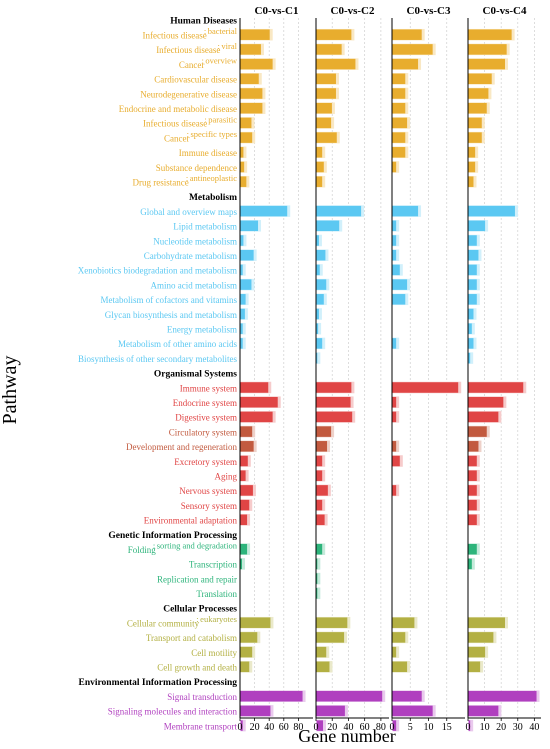 Image resolution: width=550 pixels, height=749 pixels. I want to click on pathway-sub-label: overview, so click(221, 61).